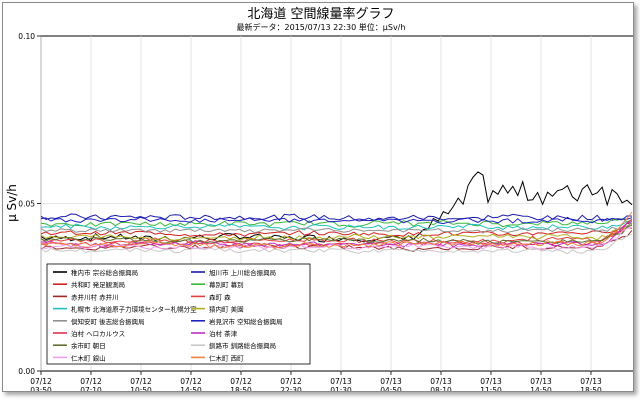 Image resolution: width=640 pixels, height=400 pixels. Describe the element at coordinates (98, 333) in the screenshot. I see `legend-label: 泊村 ヘロカルウス` at that location.